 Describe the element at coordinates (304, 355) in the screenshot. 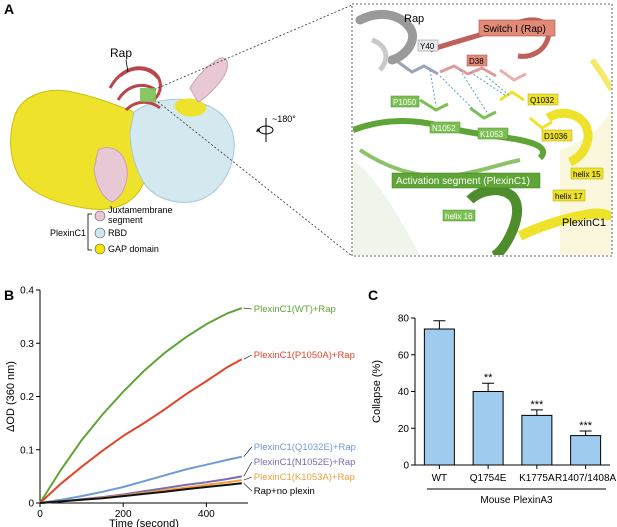

I see `series-label-plexinc1-p1050a-rap: PlexinC1(P1050A)+Rap` at that location.